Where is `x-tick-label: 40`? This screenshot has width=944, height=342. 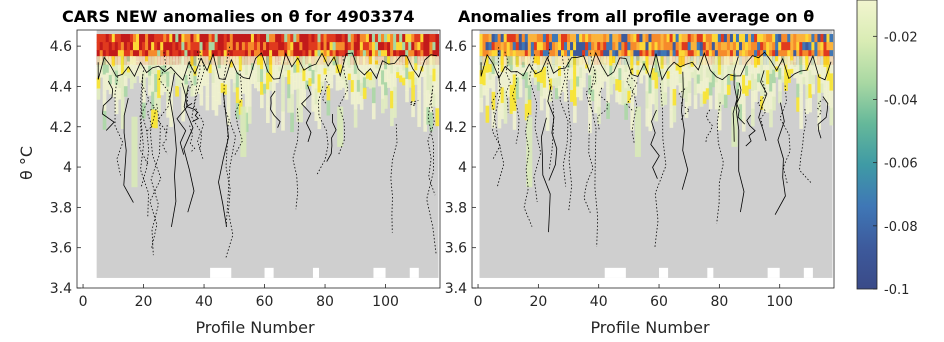 x-tick-label: 40 is located at coordinates (204, 302).